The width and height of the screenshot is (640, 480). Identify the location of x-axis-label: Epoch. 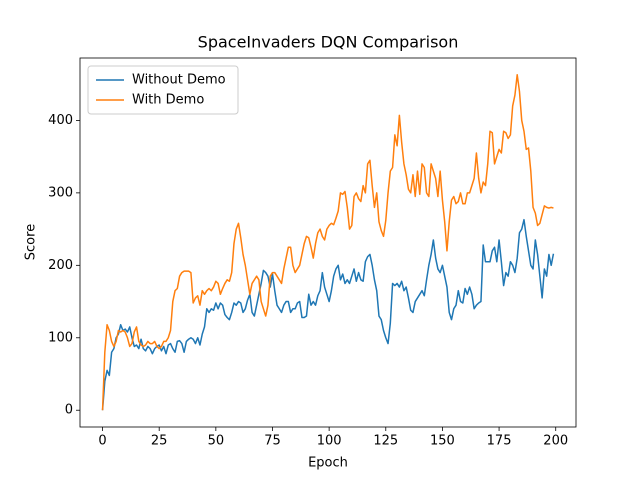
(328, 463).